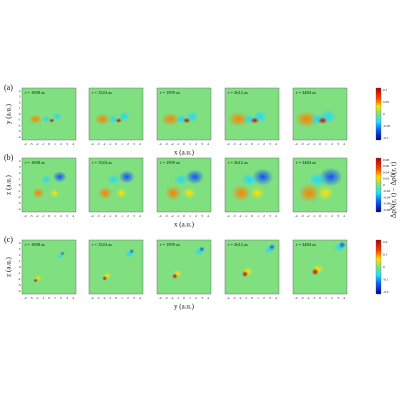 The width and height of the screenshot is (400, 400). Describe the element at coordinates (19, 131) in the screenshot. I see `y-tick-label: -3` at that location.